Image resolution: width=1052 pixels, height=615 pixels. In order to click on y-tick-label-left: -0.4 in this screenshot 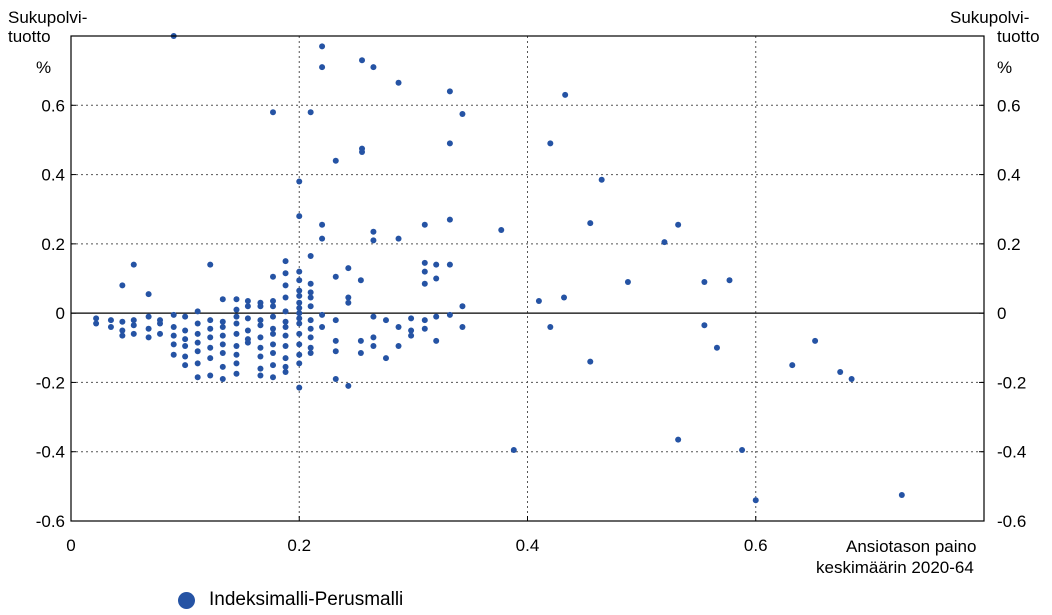, I will do `click(50, 452)`.